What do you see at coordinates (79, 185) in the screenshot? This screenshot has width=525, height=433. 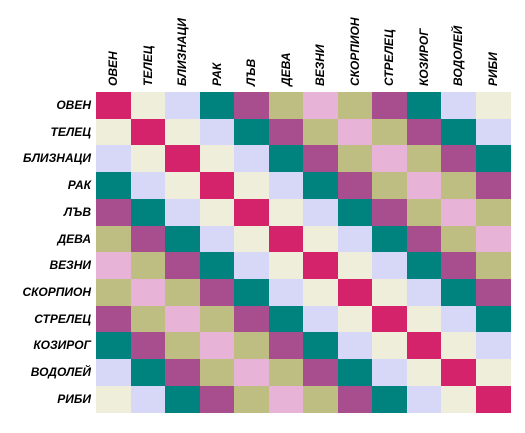 I see `row-header-3: РАК` at bounding box center [79, 185].